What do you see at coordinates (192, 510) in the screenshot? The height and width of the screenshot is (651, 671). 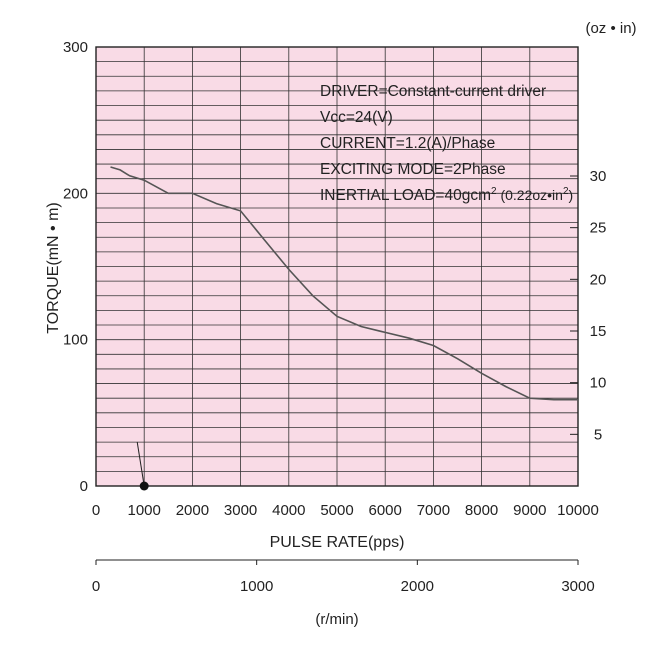 I see `x-tick-label: 2000` at bounding box center [192, 510].